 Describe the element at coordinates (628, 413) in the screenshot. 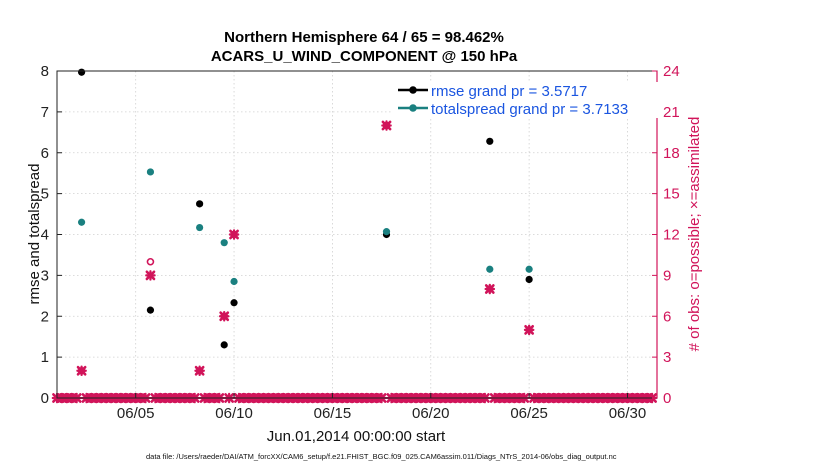

I see `x-tick-label: 06/30` at that location.